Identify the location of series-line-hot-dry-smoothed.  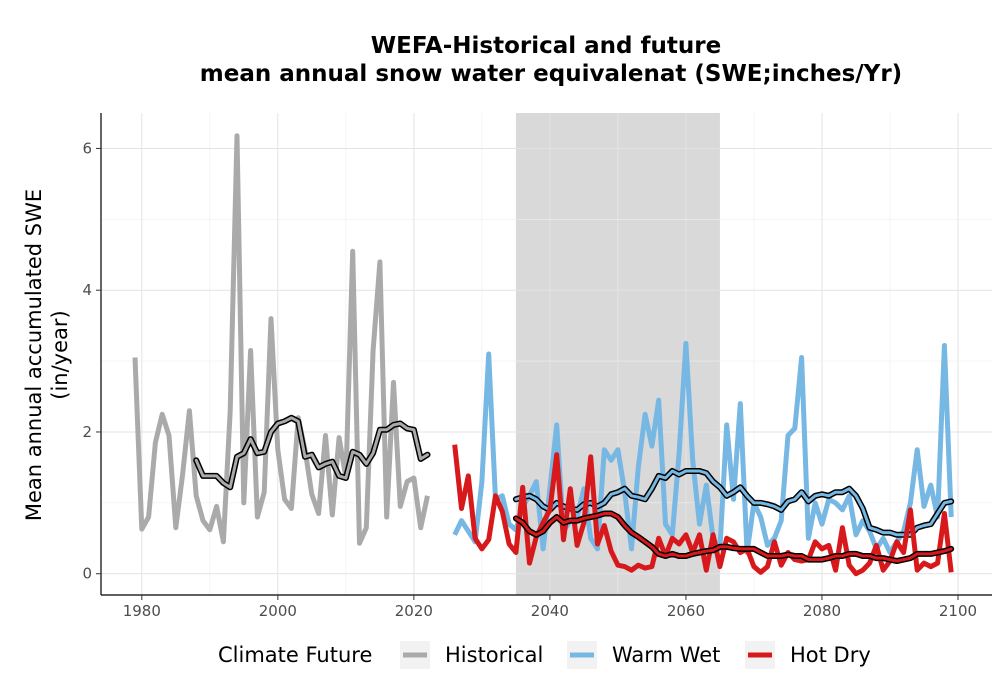
(733, 537).